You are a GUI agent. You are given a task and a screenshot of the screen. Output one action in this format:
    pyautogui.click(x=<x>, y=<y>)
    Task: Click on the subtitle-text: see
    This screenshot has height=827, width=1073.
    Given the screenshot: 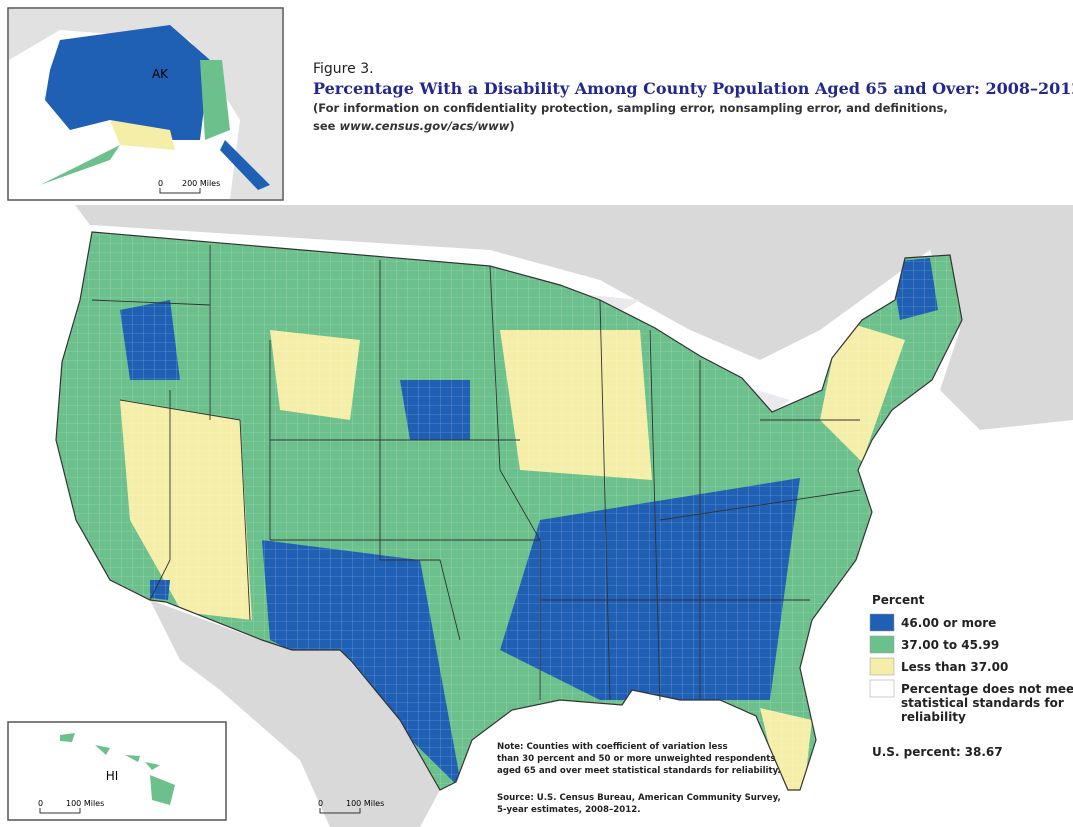 What is the action you would take?
    pyautogui.click(x=326, y=126)
    